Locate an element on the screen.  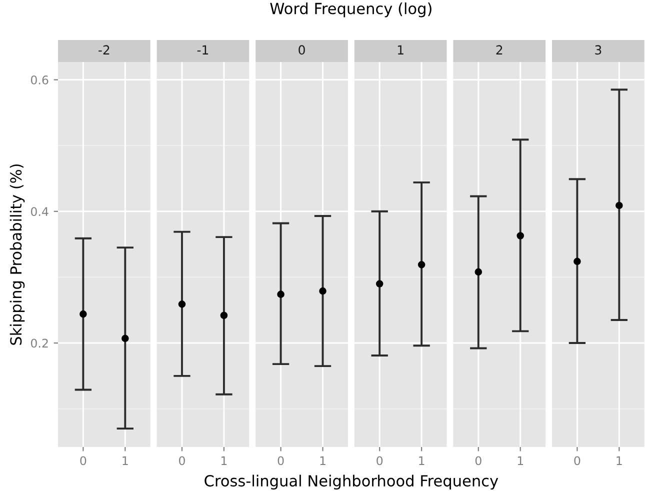
y-tick-label: 0.4 is located at coordinates (39, 211).